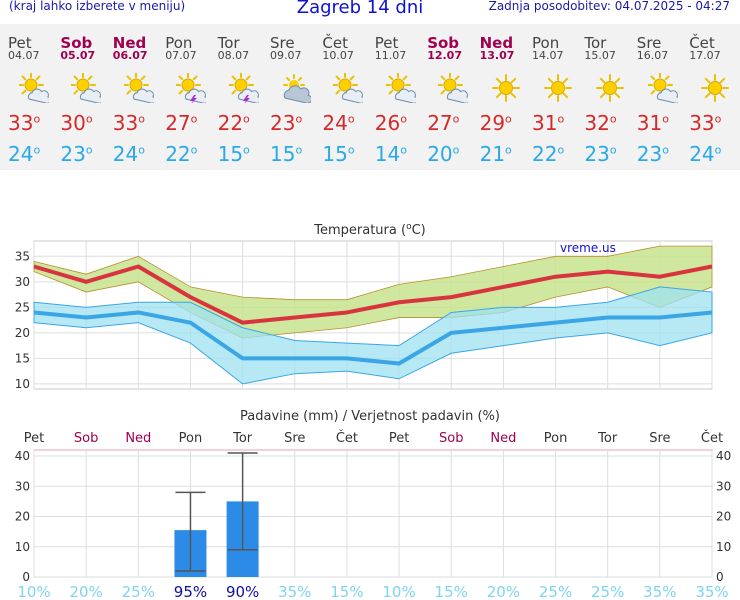  What do you see at coordinates (22, 456) in the screenshot?
I see `y-tick-label: 40` at bounding box center [22, 456].